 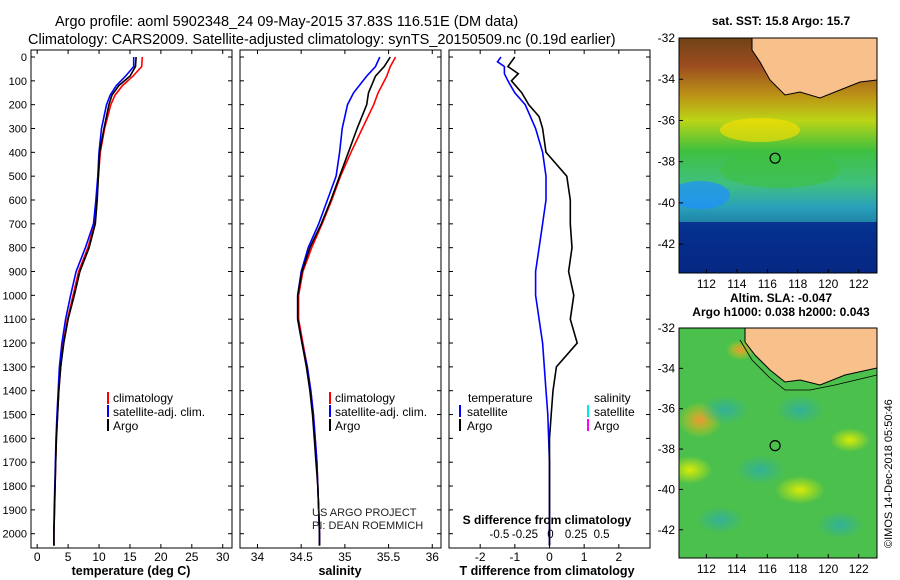 What do you see at coordinates (18, 201) in the screenshot?
I see `depth-tick-label: 600` at bounding box center [18, 201].